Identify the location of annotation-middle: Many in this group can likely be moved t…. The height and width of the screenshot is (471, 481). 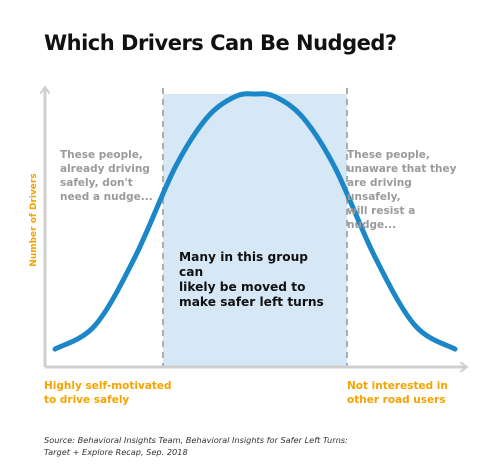
(251, 279).